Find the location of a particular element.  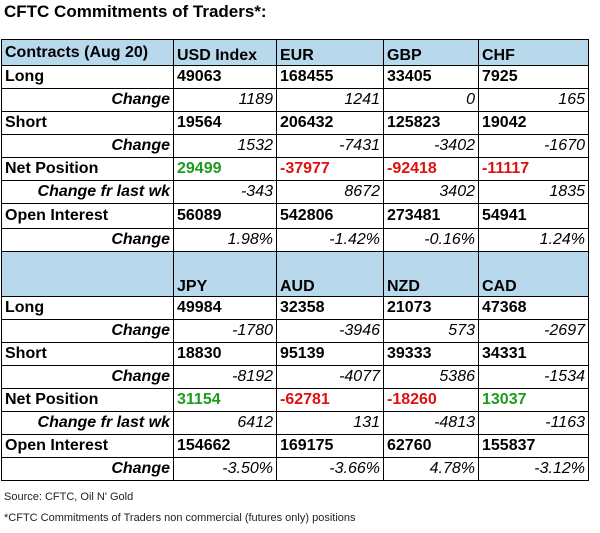

value-cell: 33405 is located at coordinates (431, 77).